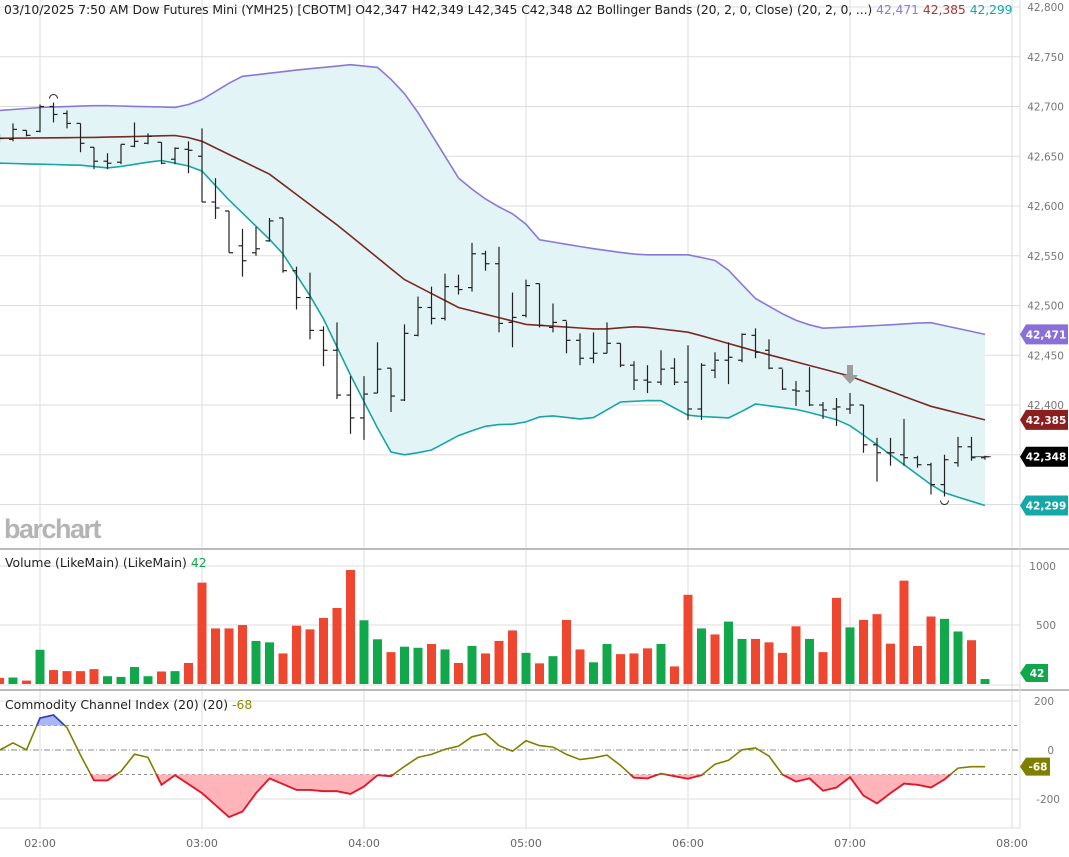  Describe the element at coordinates (694, 9) in the screenshot. I see `study-name: Bollinger Bands (20, 2, 0, Close)` at that location.